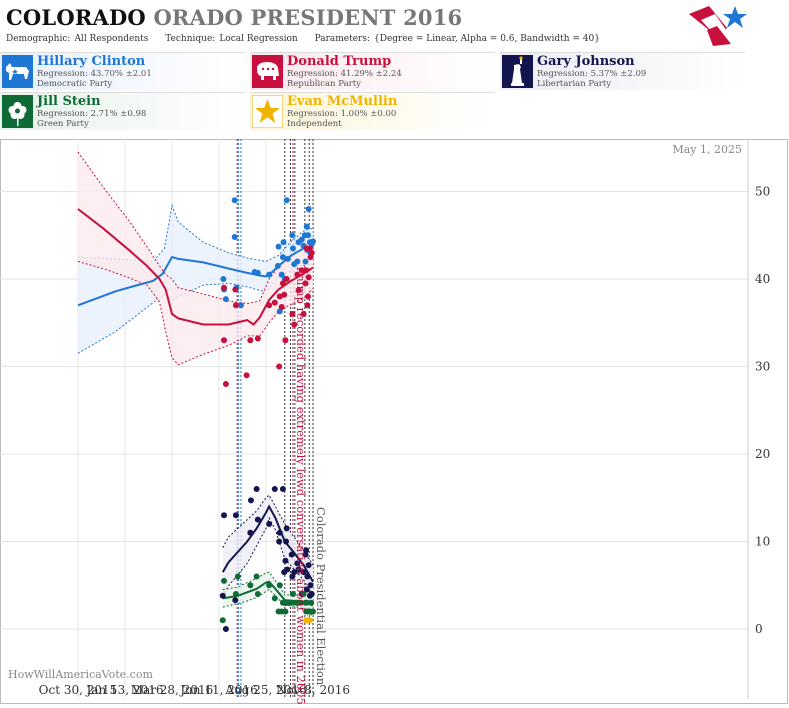  I want to click on series-trend-line, so click(195, 276).